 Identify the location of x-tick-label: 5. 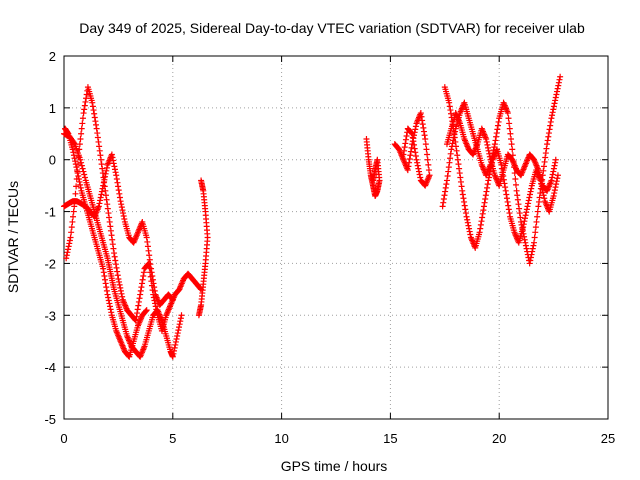
(172, 438).